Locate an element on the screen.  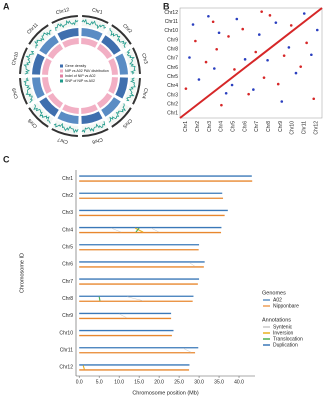
y-tick-label: Chr10 is located at coordinates (66, 333).